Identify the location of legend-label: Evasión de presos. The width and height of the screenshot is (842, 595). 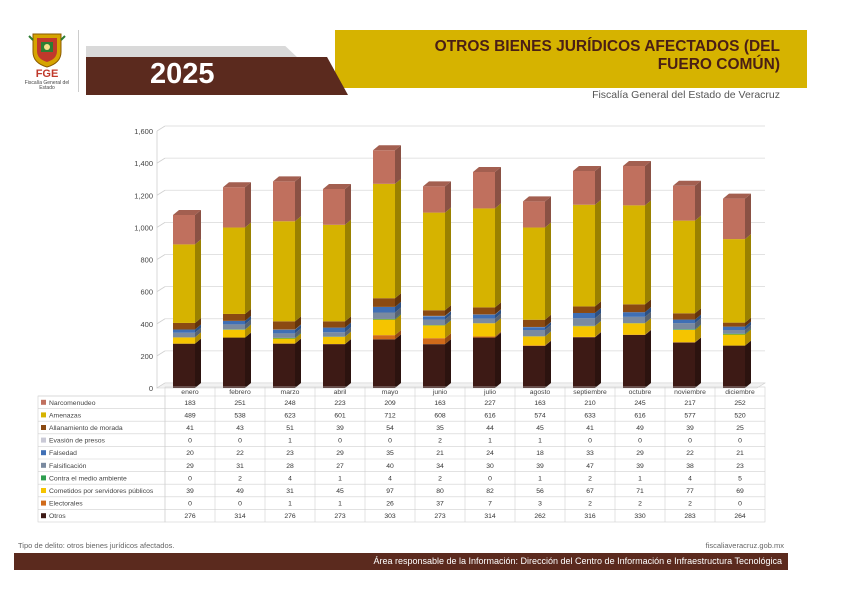
(77, 441).